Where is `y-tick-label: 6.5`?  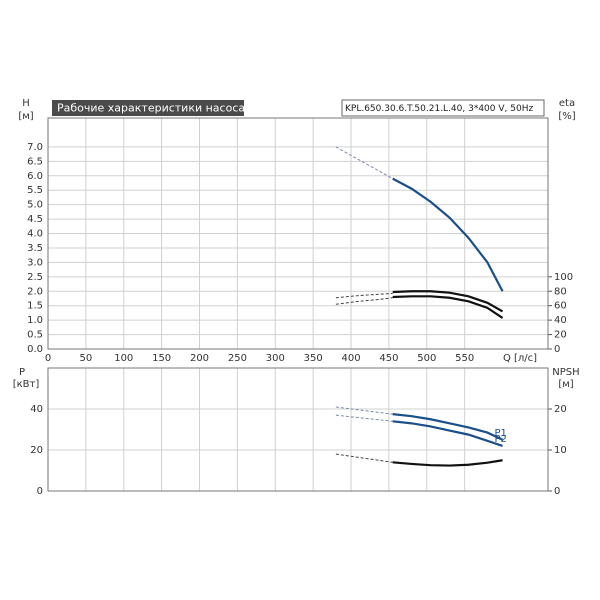 y-tick-label: 6.5 is located at coordinates (35, 161).